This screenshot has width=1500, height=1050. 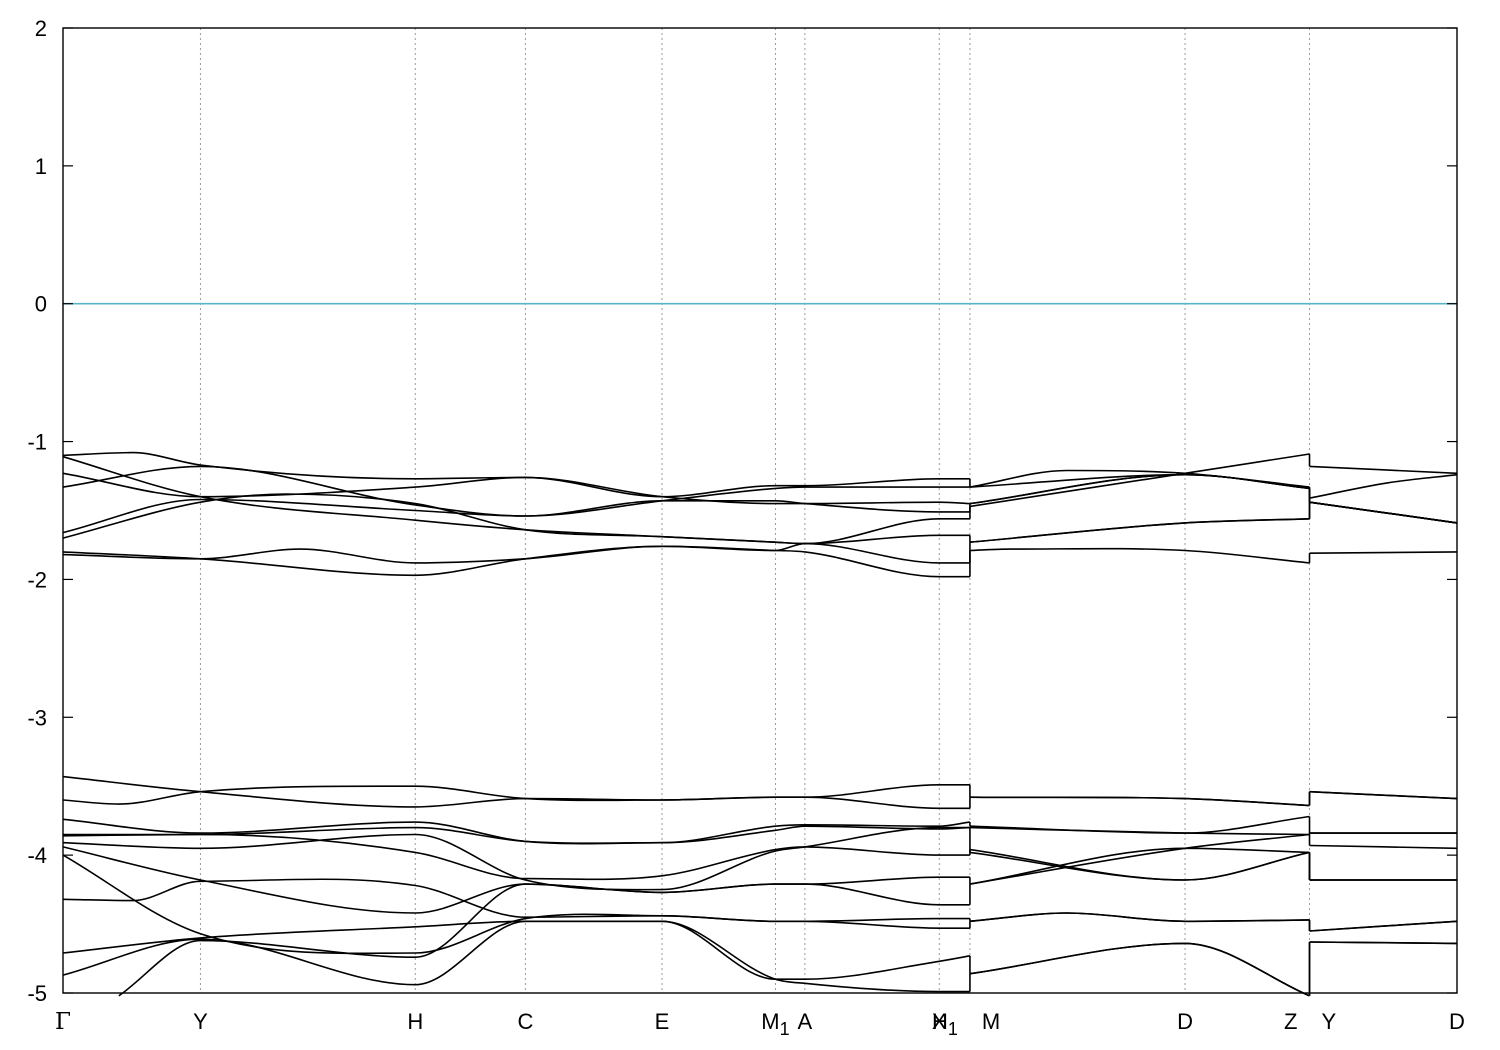 I want to click on x-tick-label: E, so click(x=662, y=1021).